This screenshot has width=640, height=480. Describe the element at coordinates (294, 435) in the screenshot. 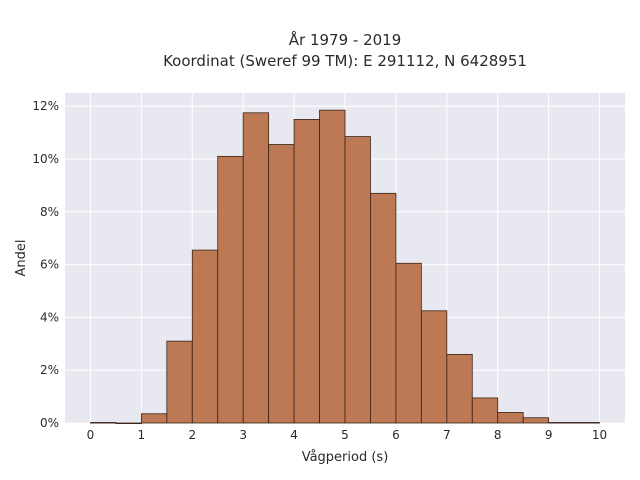

I see `x-tick-label: 4` at that location.